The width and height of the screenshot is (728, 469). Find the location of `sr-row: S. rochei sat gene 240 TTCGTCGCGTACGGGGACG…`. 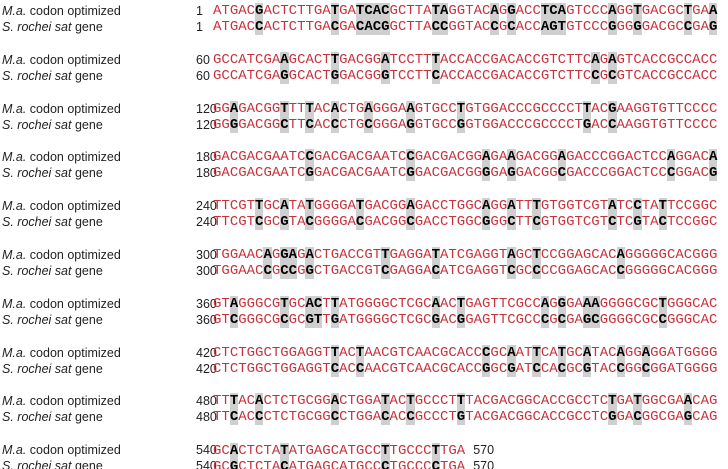

sr-row: S. rochei sat gene 240 TTCGTCGCGTACGGGGACG… is located at coordinates (364, 222).